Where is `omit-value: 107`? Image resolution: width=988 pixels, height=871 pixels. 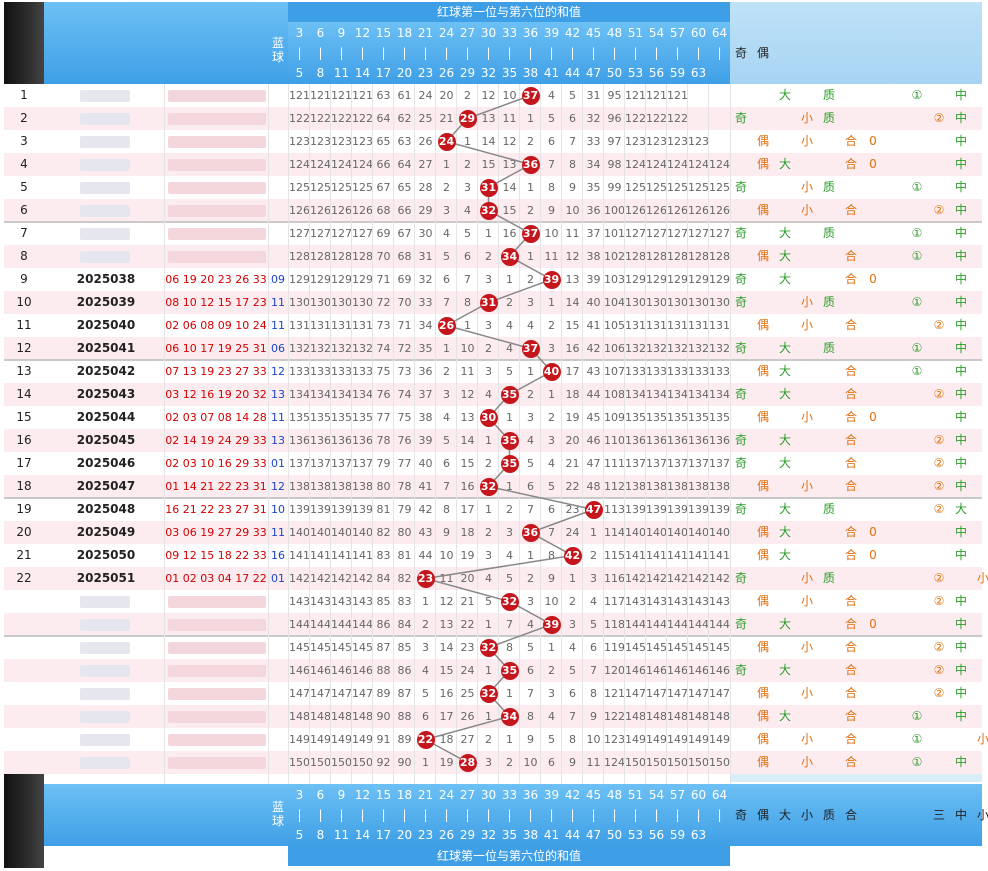 omit-value: 107 is located at coordinates (614, 371).